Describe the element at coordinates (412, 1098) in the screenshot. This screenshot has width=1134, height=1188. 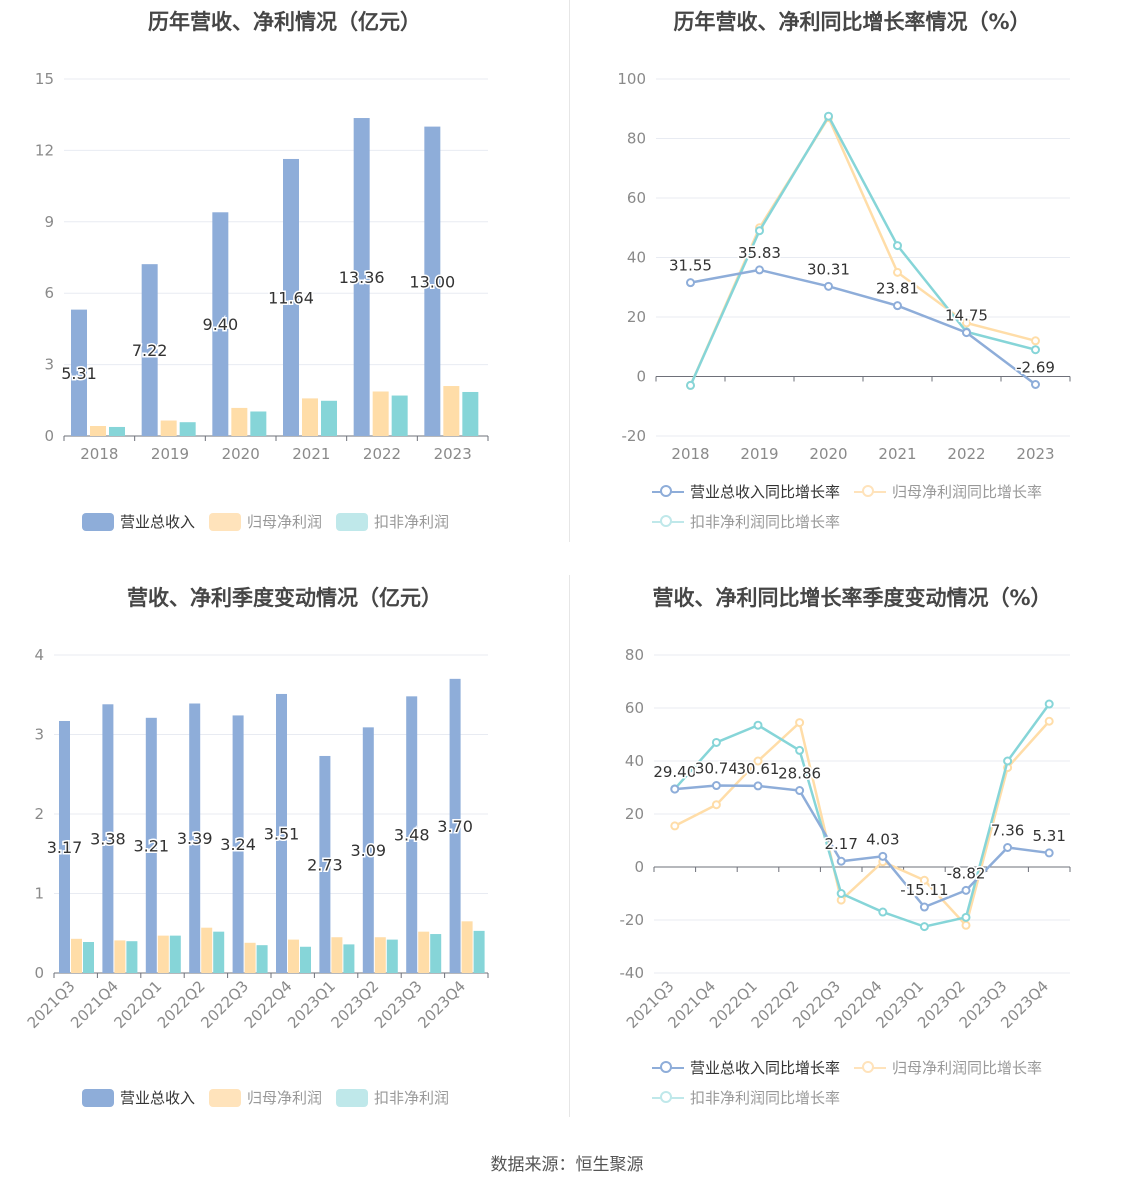
I see `legend-label: 扣非净利润` at that location.